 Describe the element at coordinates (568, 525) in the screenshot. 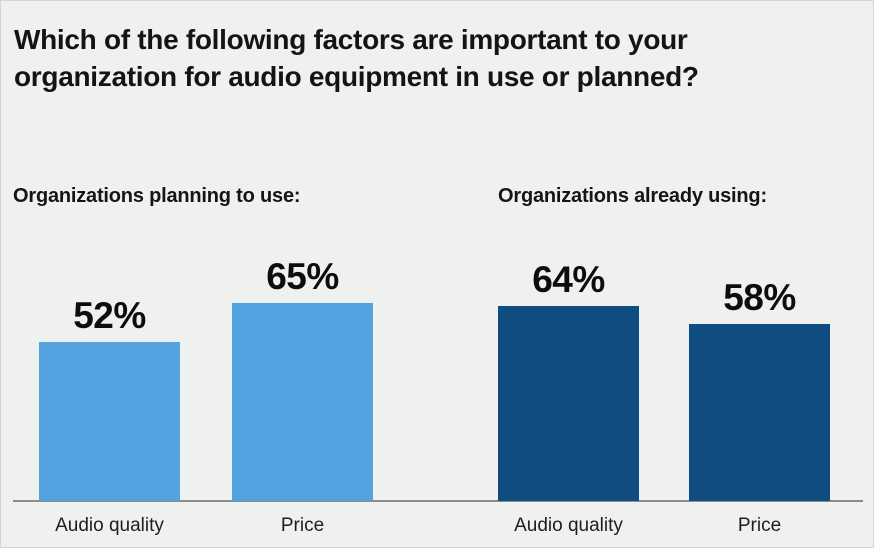

I see `bar-category-using-audio-quality: Audio quality` at that location.